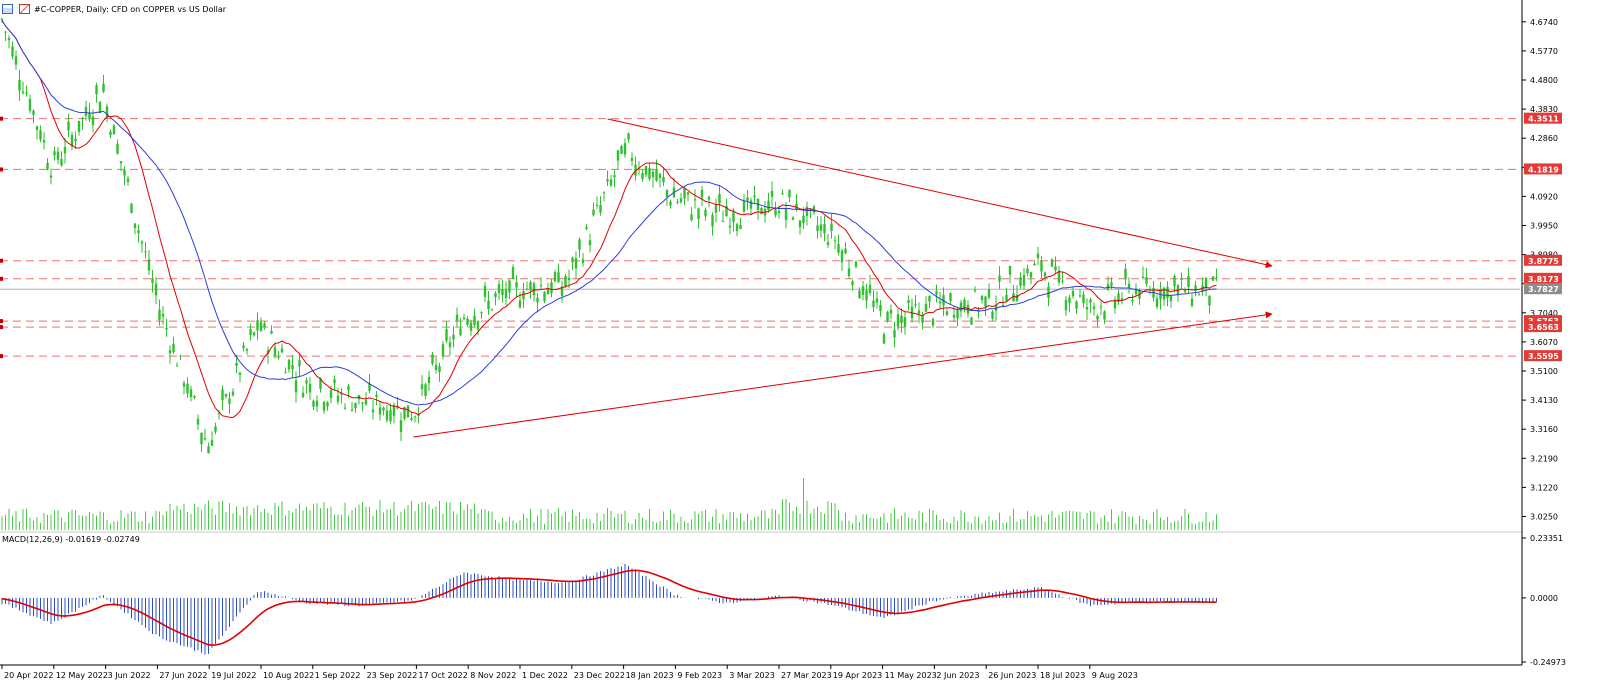 The height and width of the screenshot is (695, 1600). Describe the element at coordinates (1543, 327) in the screenshot. I see `level-price-label: 3.6563` at that location.